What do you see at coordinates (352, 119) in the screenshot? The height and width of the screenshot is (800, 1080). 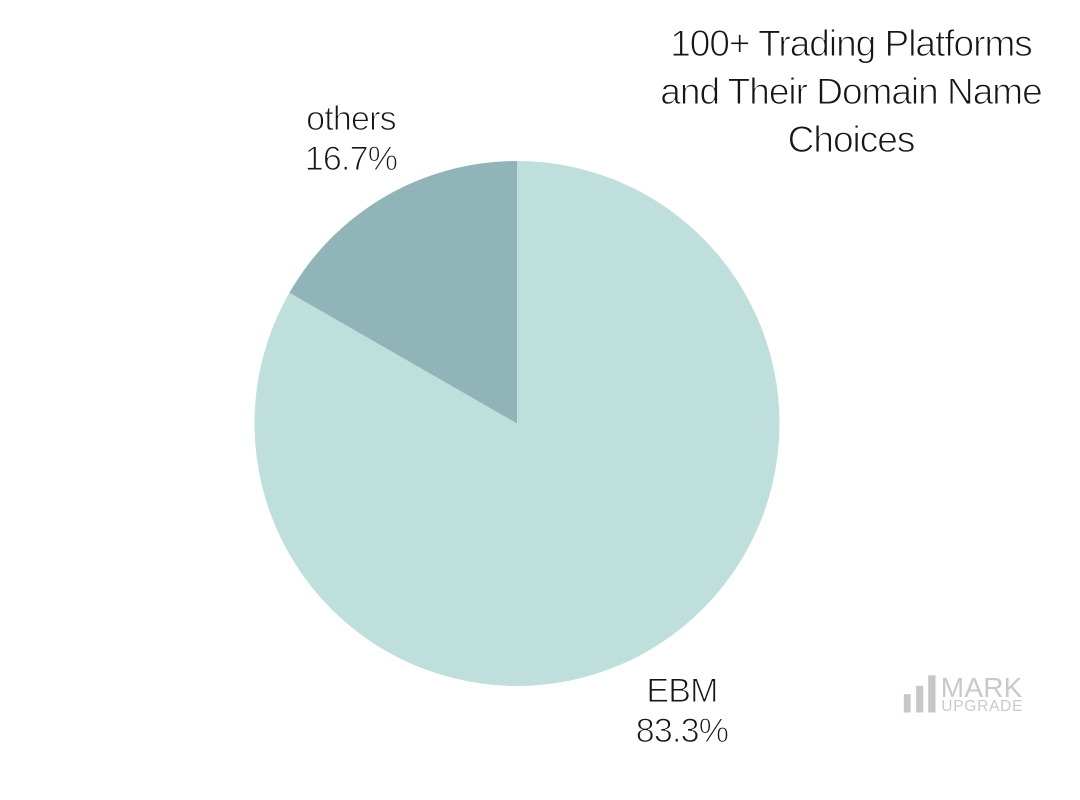 I see `slice-label-others-name: others` at bounding box center [352, 119].